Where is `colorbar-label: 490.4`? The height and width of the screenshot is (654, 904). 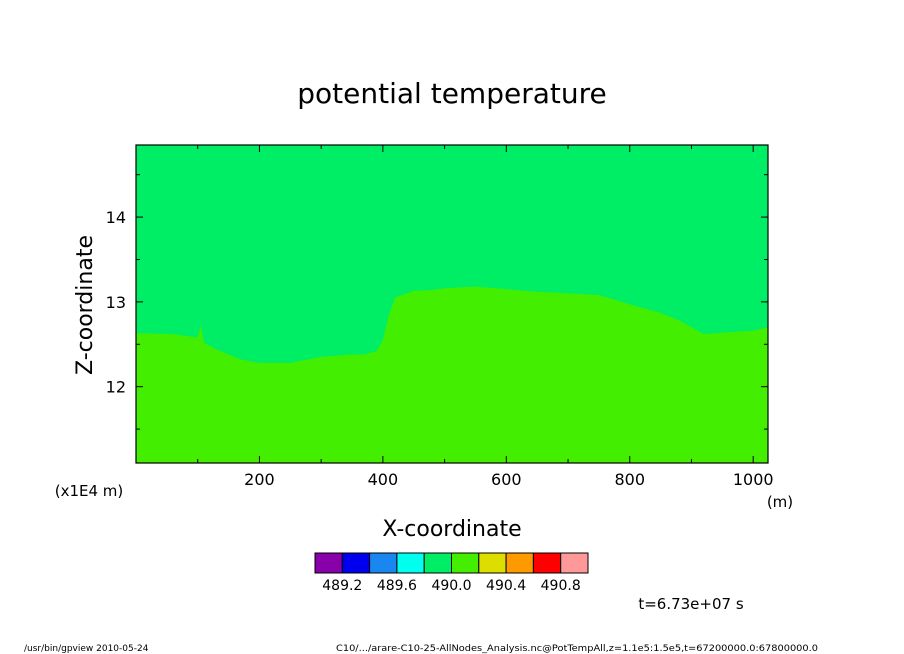
colorbar-label: 490.4 is located at coordinates (506, 586).